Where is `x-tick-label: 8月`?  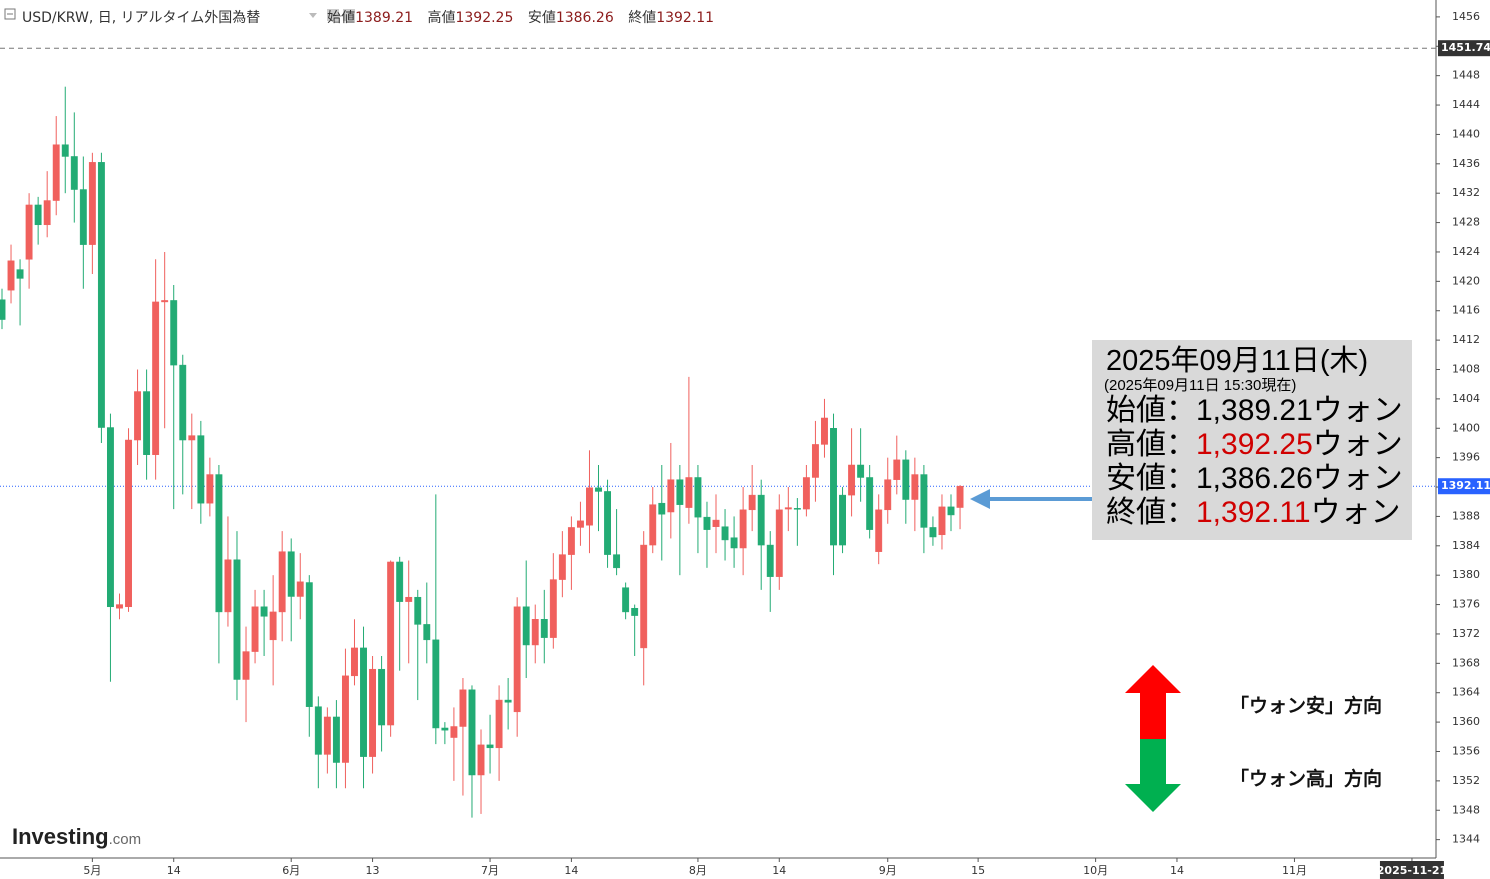 x-tick-label: 8月 is located at coordinates (698, 870).